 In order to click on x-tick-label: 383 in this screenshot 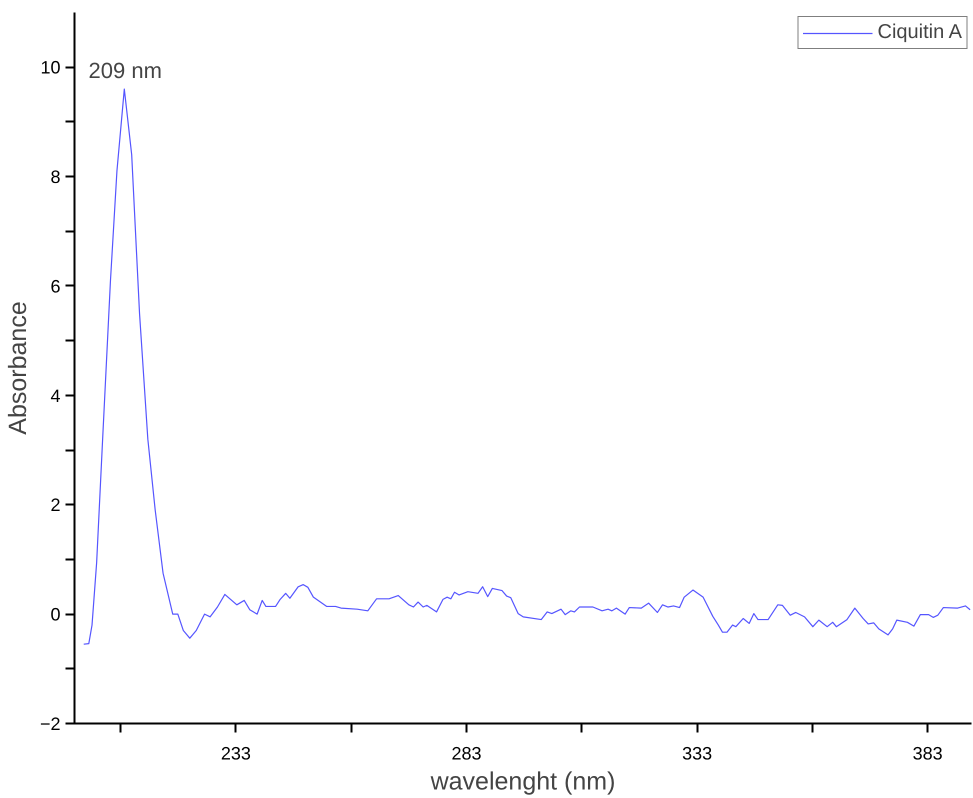, I will do `click(927, 754)`.